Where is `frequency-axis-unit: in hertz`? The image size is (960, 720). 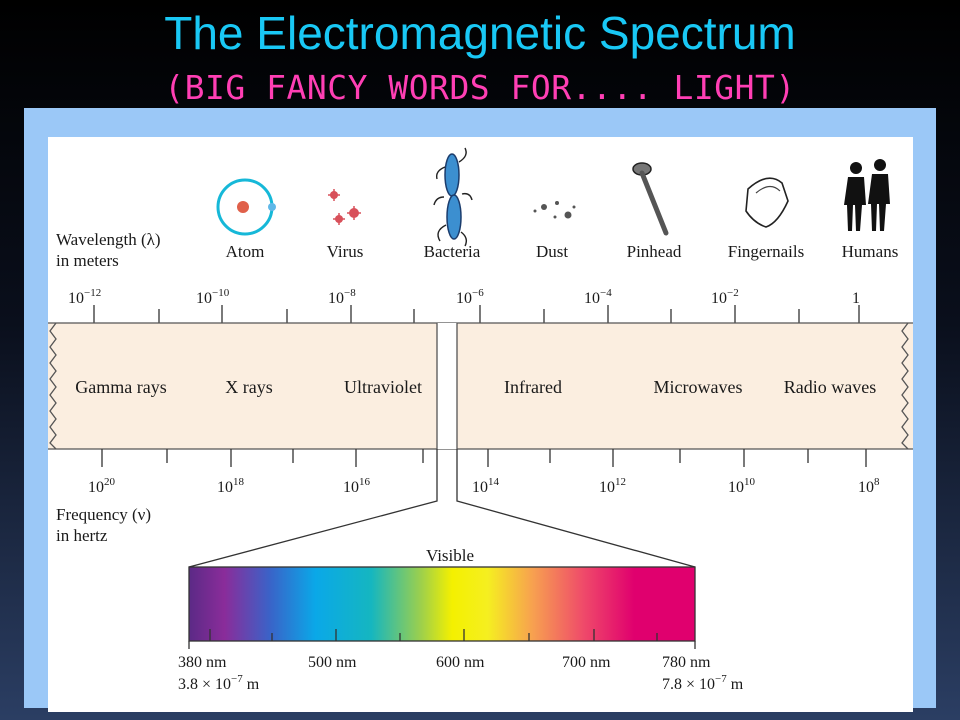 frequency-axis-unit: in hertz is located at coordinates (82, 535).